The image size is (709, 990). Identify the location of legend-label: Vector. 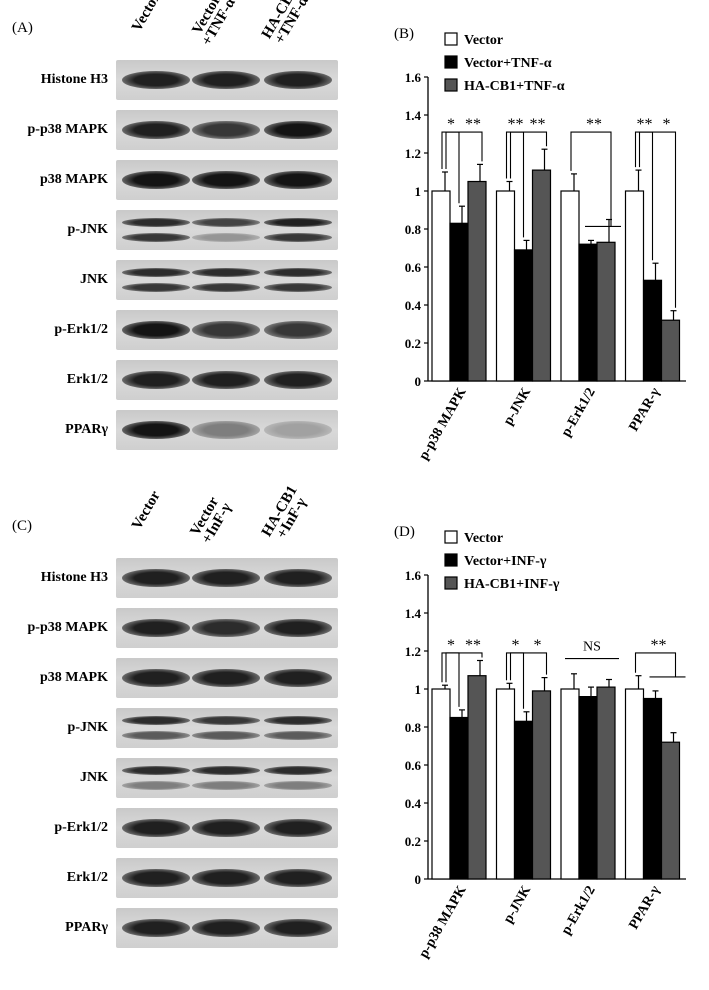
(483, 538).